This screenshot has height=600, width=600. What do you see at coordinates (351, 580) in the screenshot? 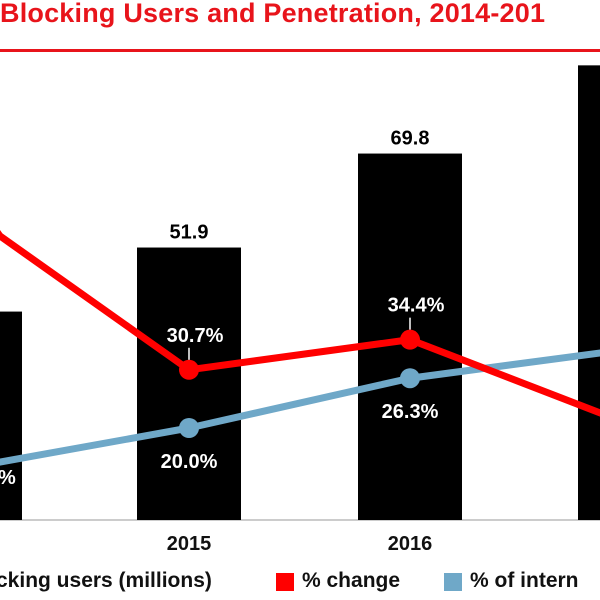
I see `legend-label-change: % change` at bounding box center [351, 580].